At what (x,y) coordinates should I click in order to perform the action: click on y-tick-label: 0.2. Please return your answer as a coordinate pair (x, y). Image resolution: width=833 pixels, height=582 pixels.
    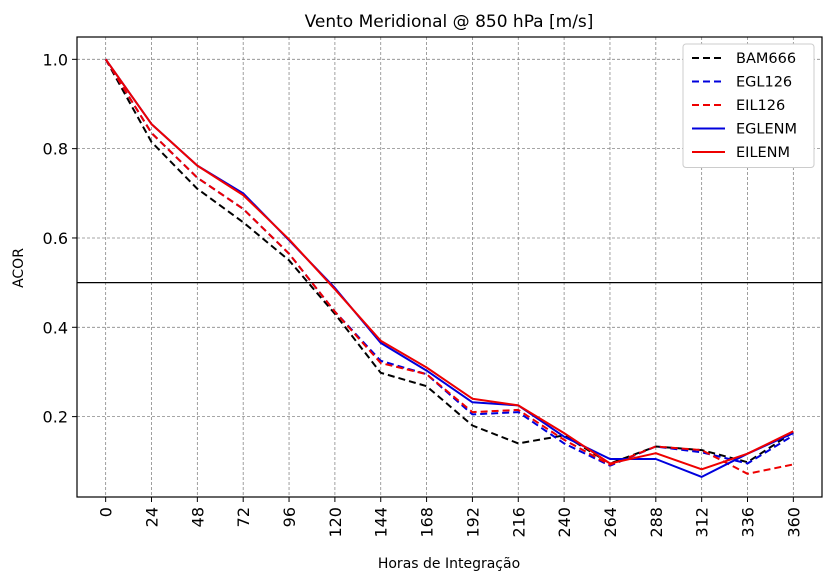
    Looking at the image, I should click on (55, 417).